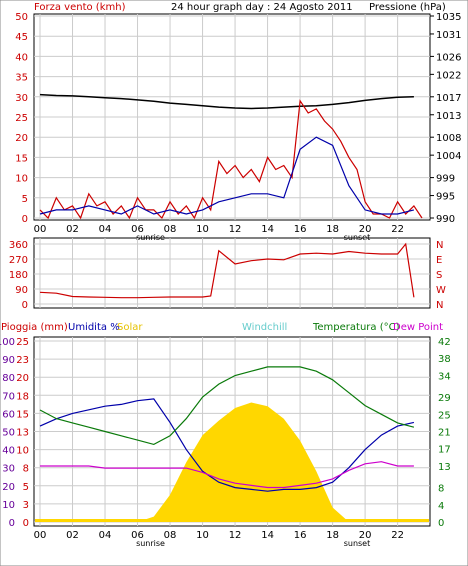 Image resolution: width=468 pixels, height=566 pixels. Describe the element at coordinates (130, 327) in the screenshot. I see `legend-solar: Solar` at that location.